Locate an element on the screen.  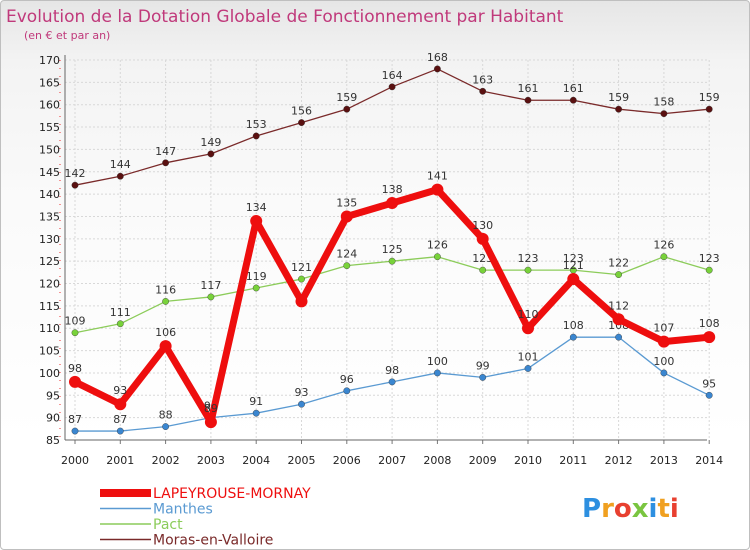
legend-label: Moras-en-Valloire is located at coordinates (213, 541).